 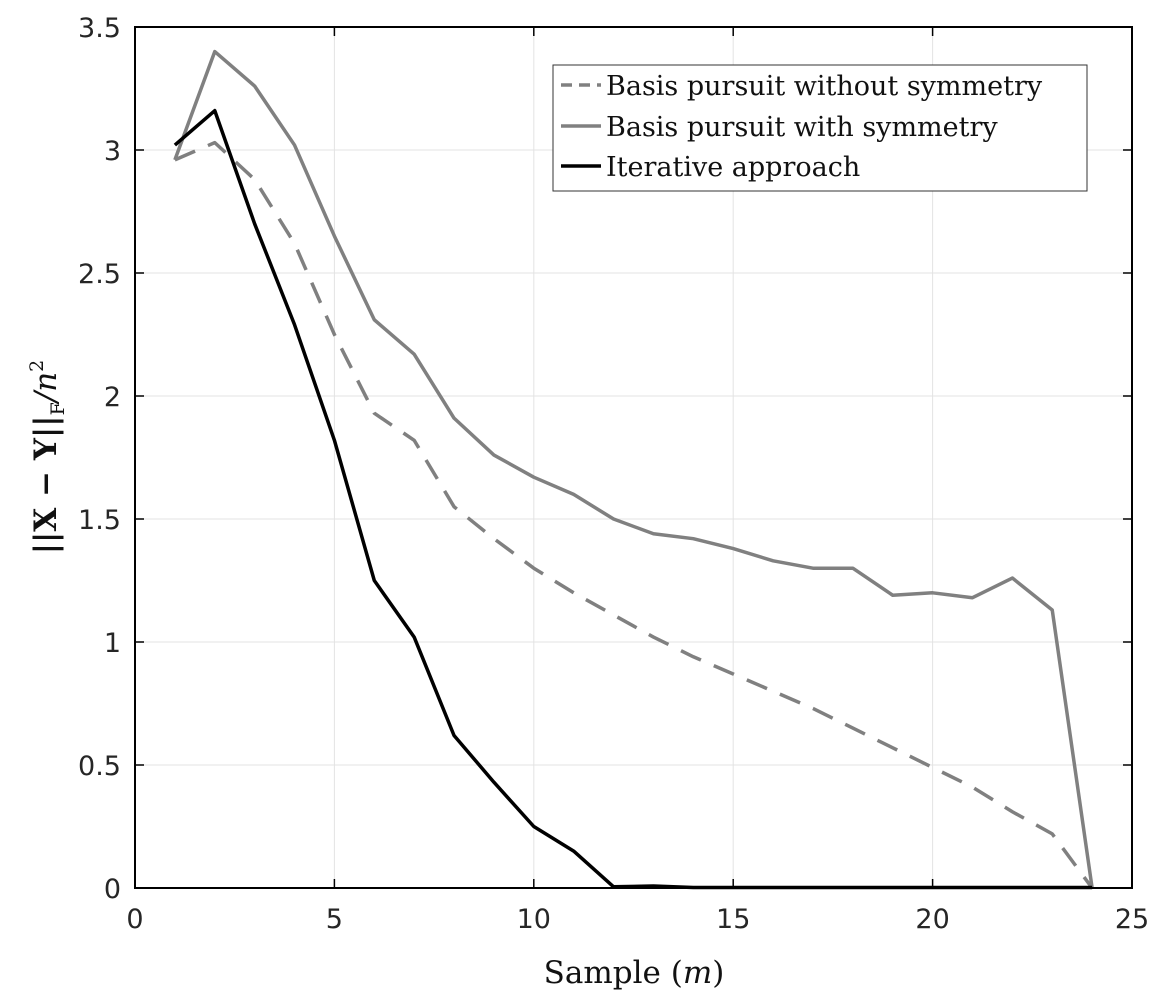 I want to click on y-tick-label: 3.5, so click(x=99, y=28).